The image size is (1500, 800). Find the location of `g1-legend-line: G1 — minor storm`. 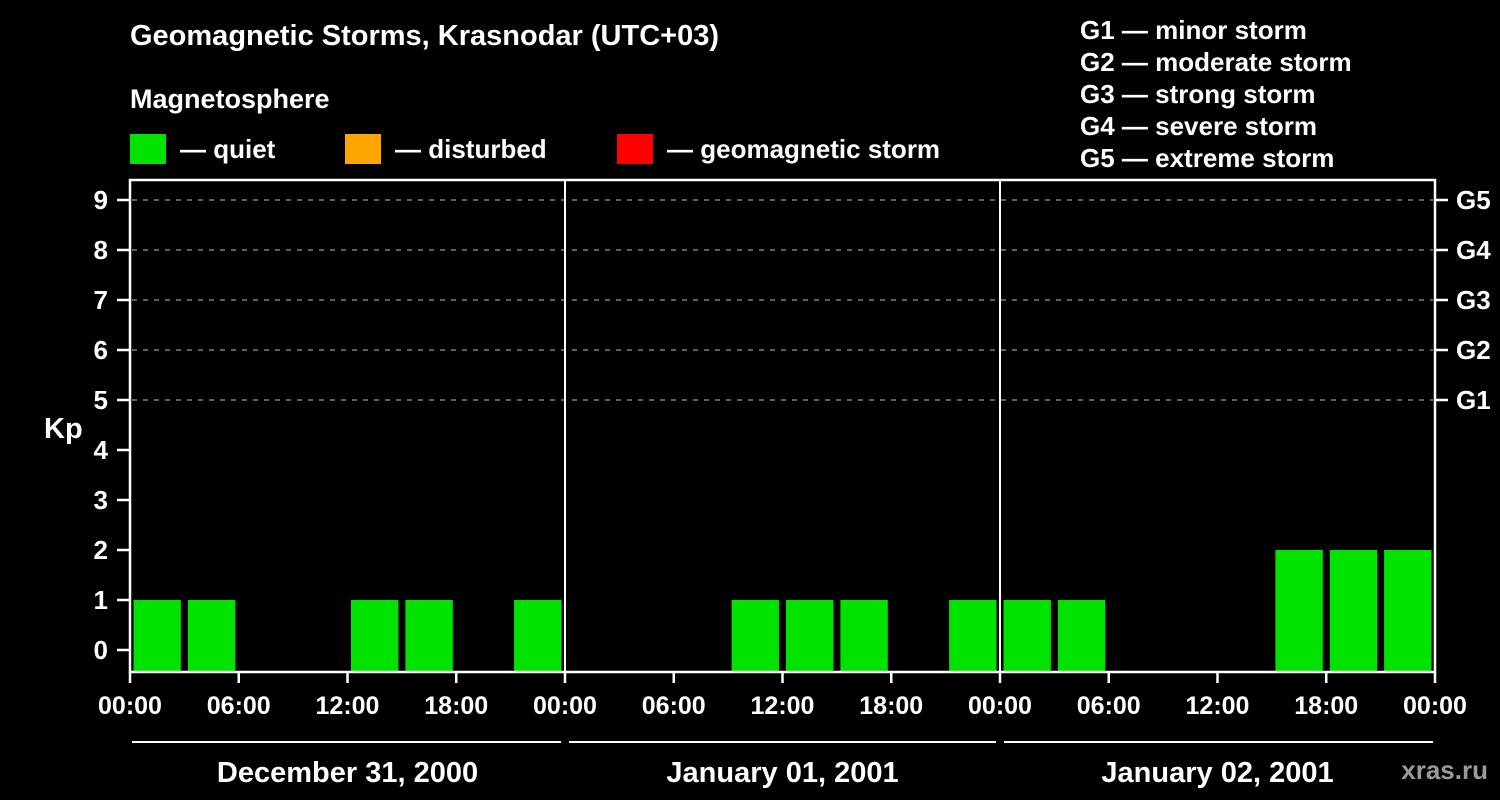

g1-legend-line: G1 — minor storm is located at coordinates (1193, 30).